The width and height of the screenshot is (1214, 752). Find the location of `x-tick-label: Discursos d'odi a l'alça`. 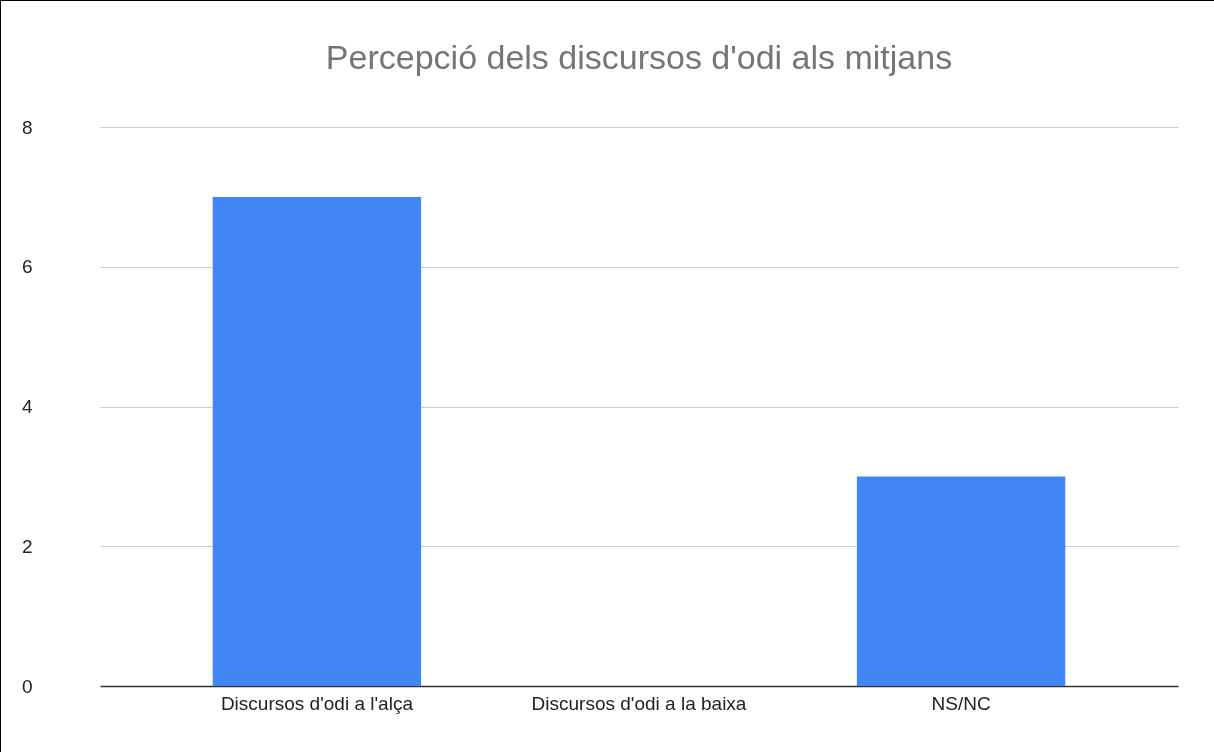

x-tick-label: Discursos d'odi a l'alça is located at coordinates (317, 703).